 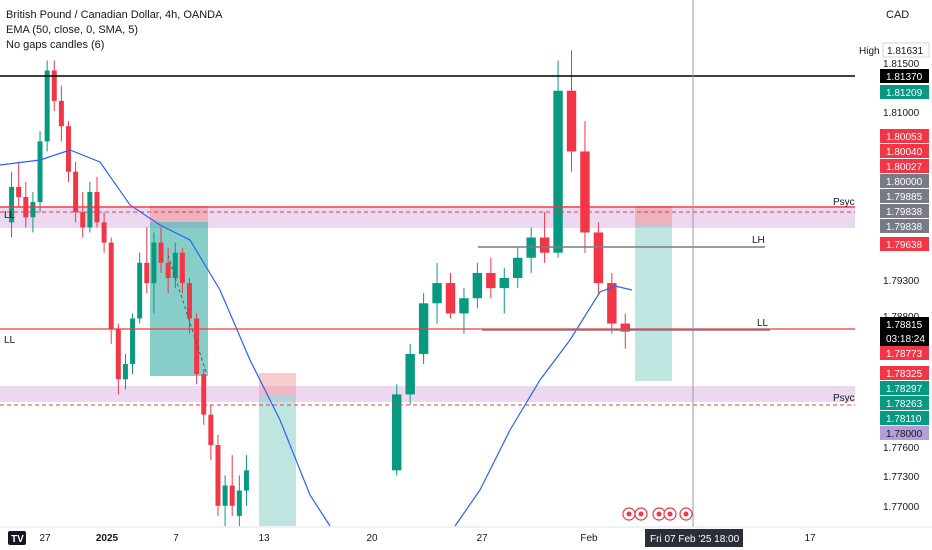 I want to click on price-tag: 1.78773, so click(x=904, y=354).